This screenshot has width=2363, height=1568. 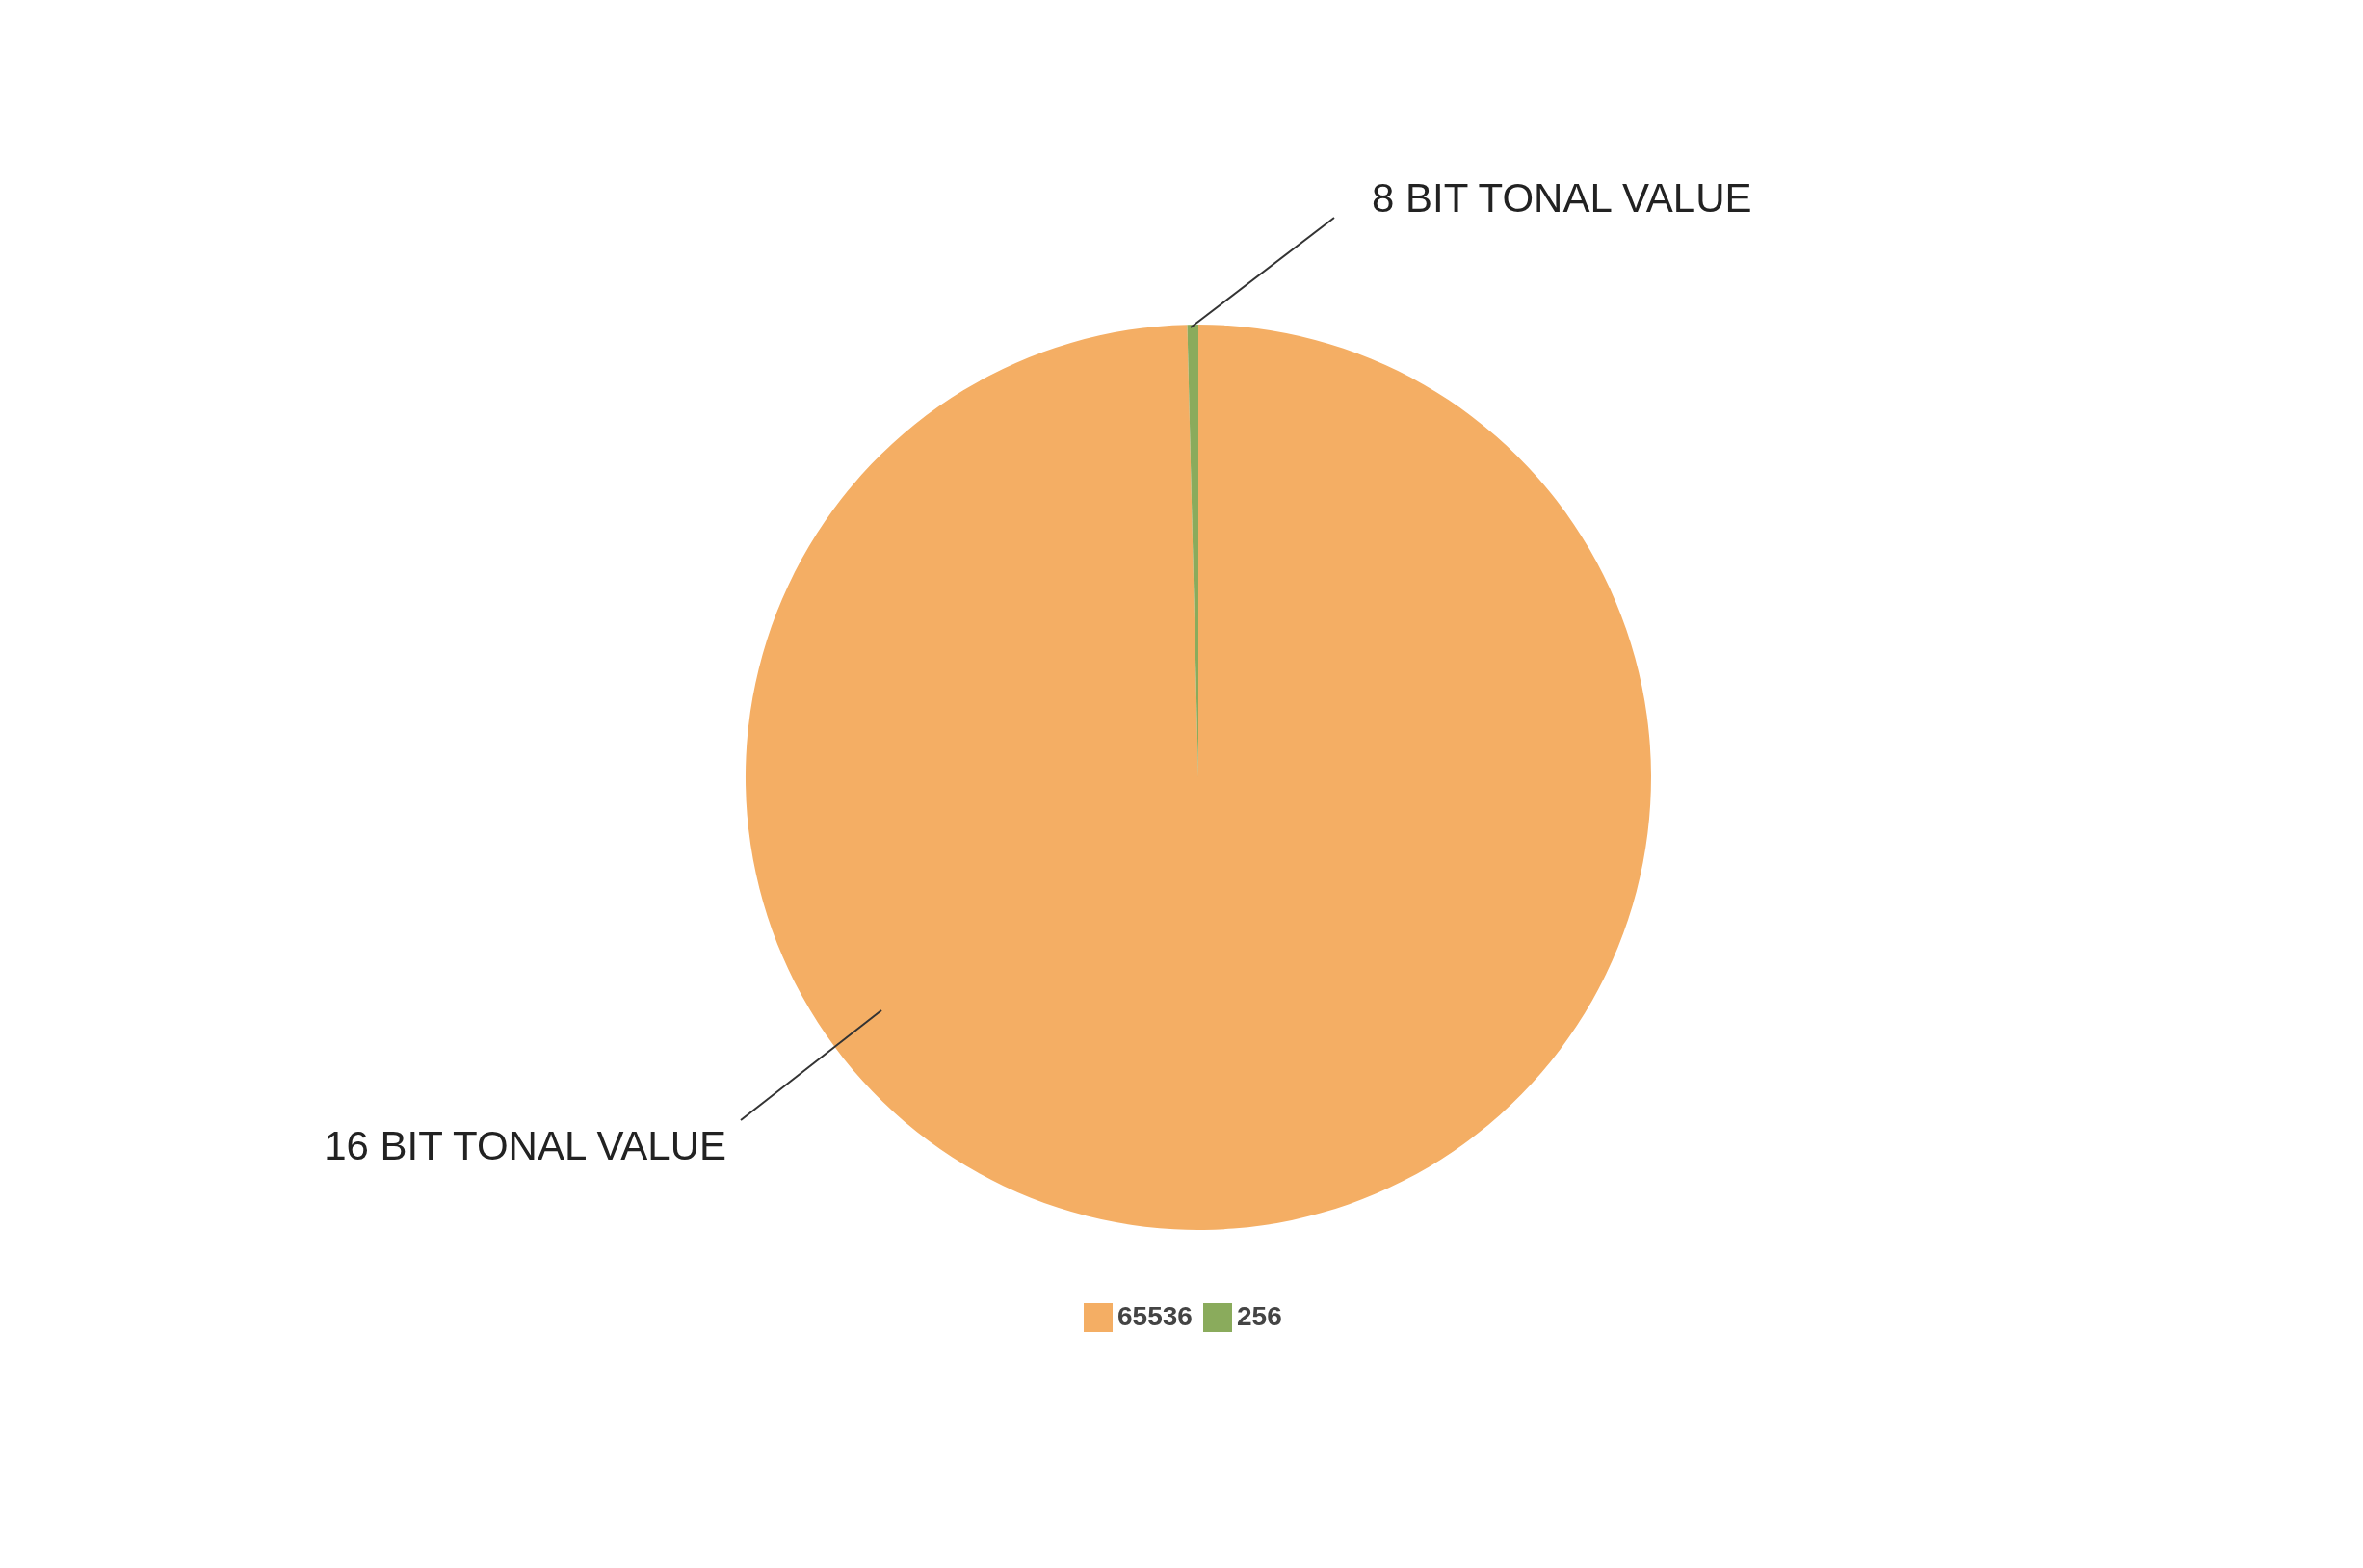 What do you see at coordinates (1562, 198) in the screenshot?
I see `text: 8 BIT TONAL VALUE` at bounding box center [1562, 198].